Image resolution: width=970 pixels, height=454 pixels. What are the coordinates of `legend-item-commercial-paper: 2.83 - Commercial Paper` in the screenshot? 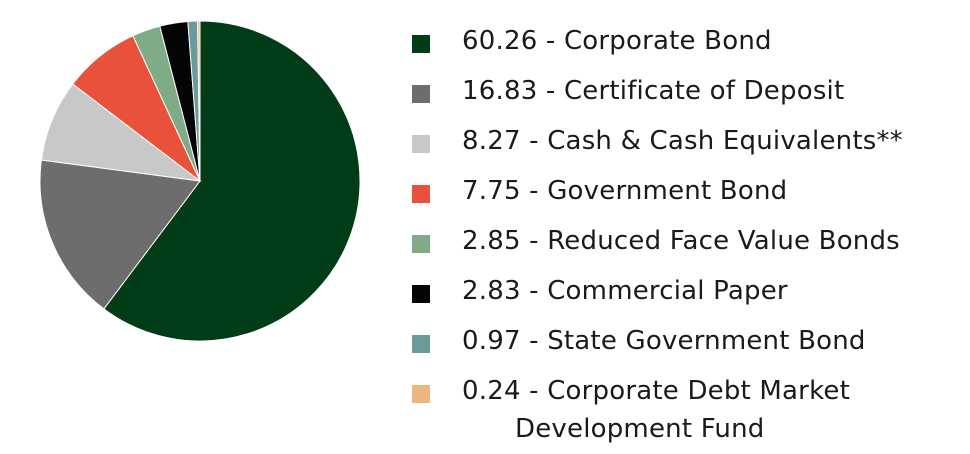 It's located at (690, 297).